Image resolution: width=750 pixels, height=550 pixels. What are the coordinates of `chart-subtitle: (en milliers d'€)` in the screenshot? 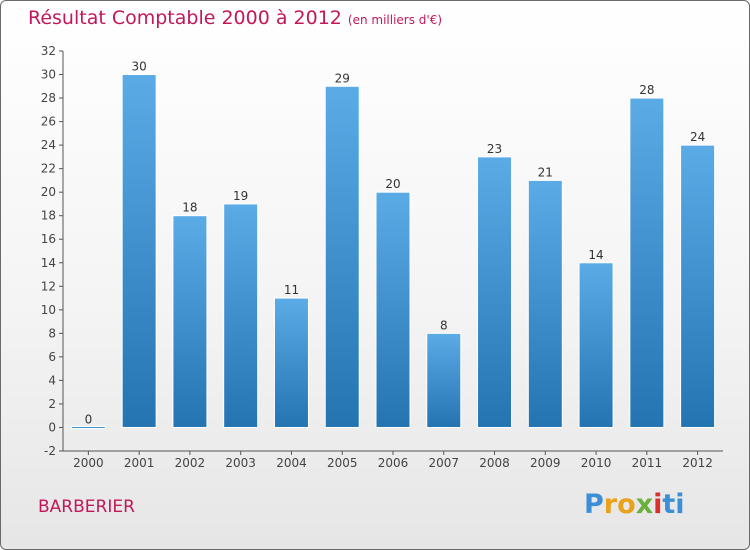 It's located at (395, 20).